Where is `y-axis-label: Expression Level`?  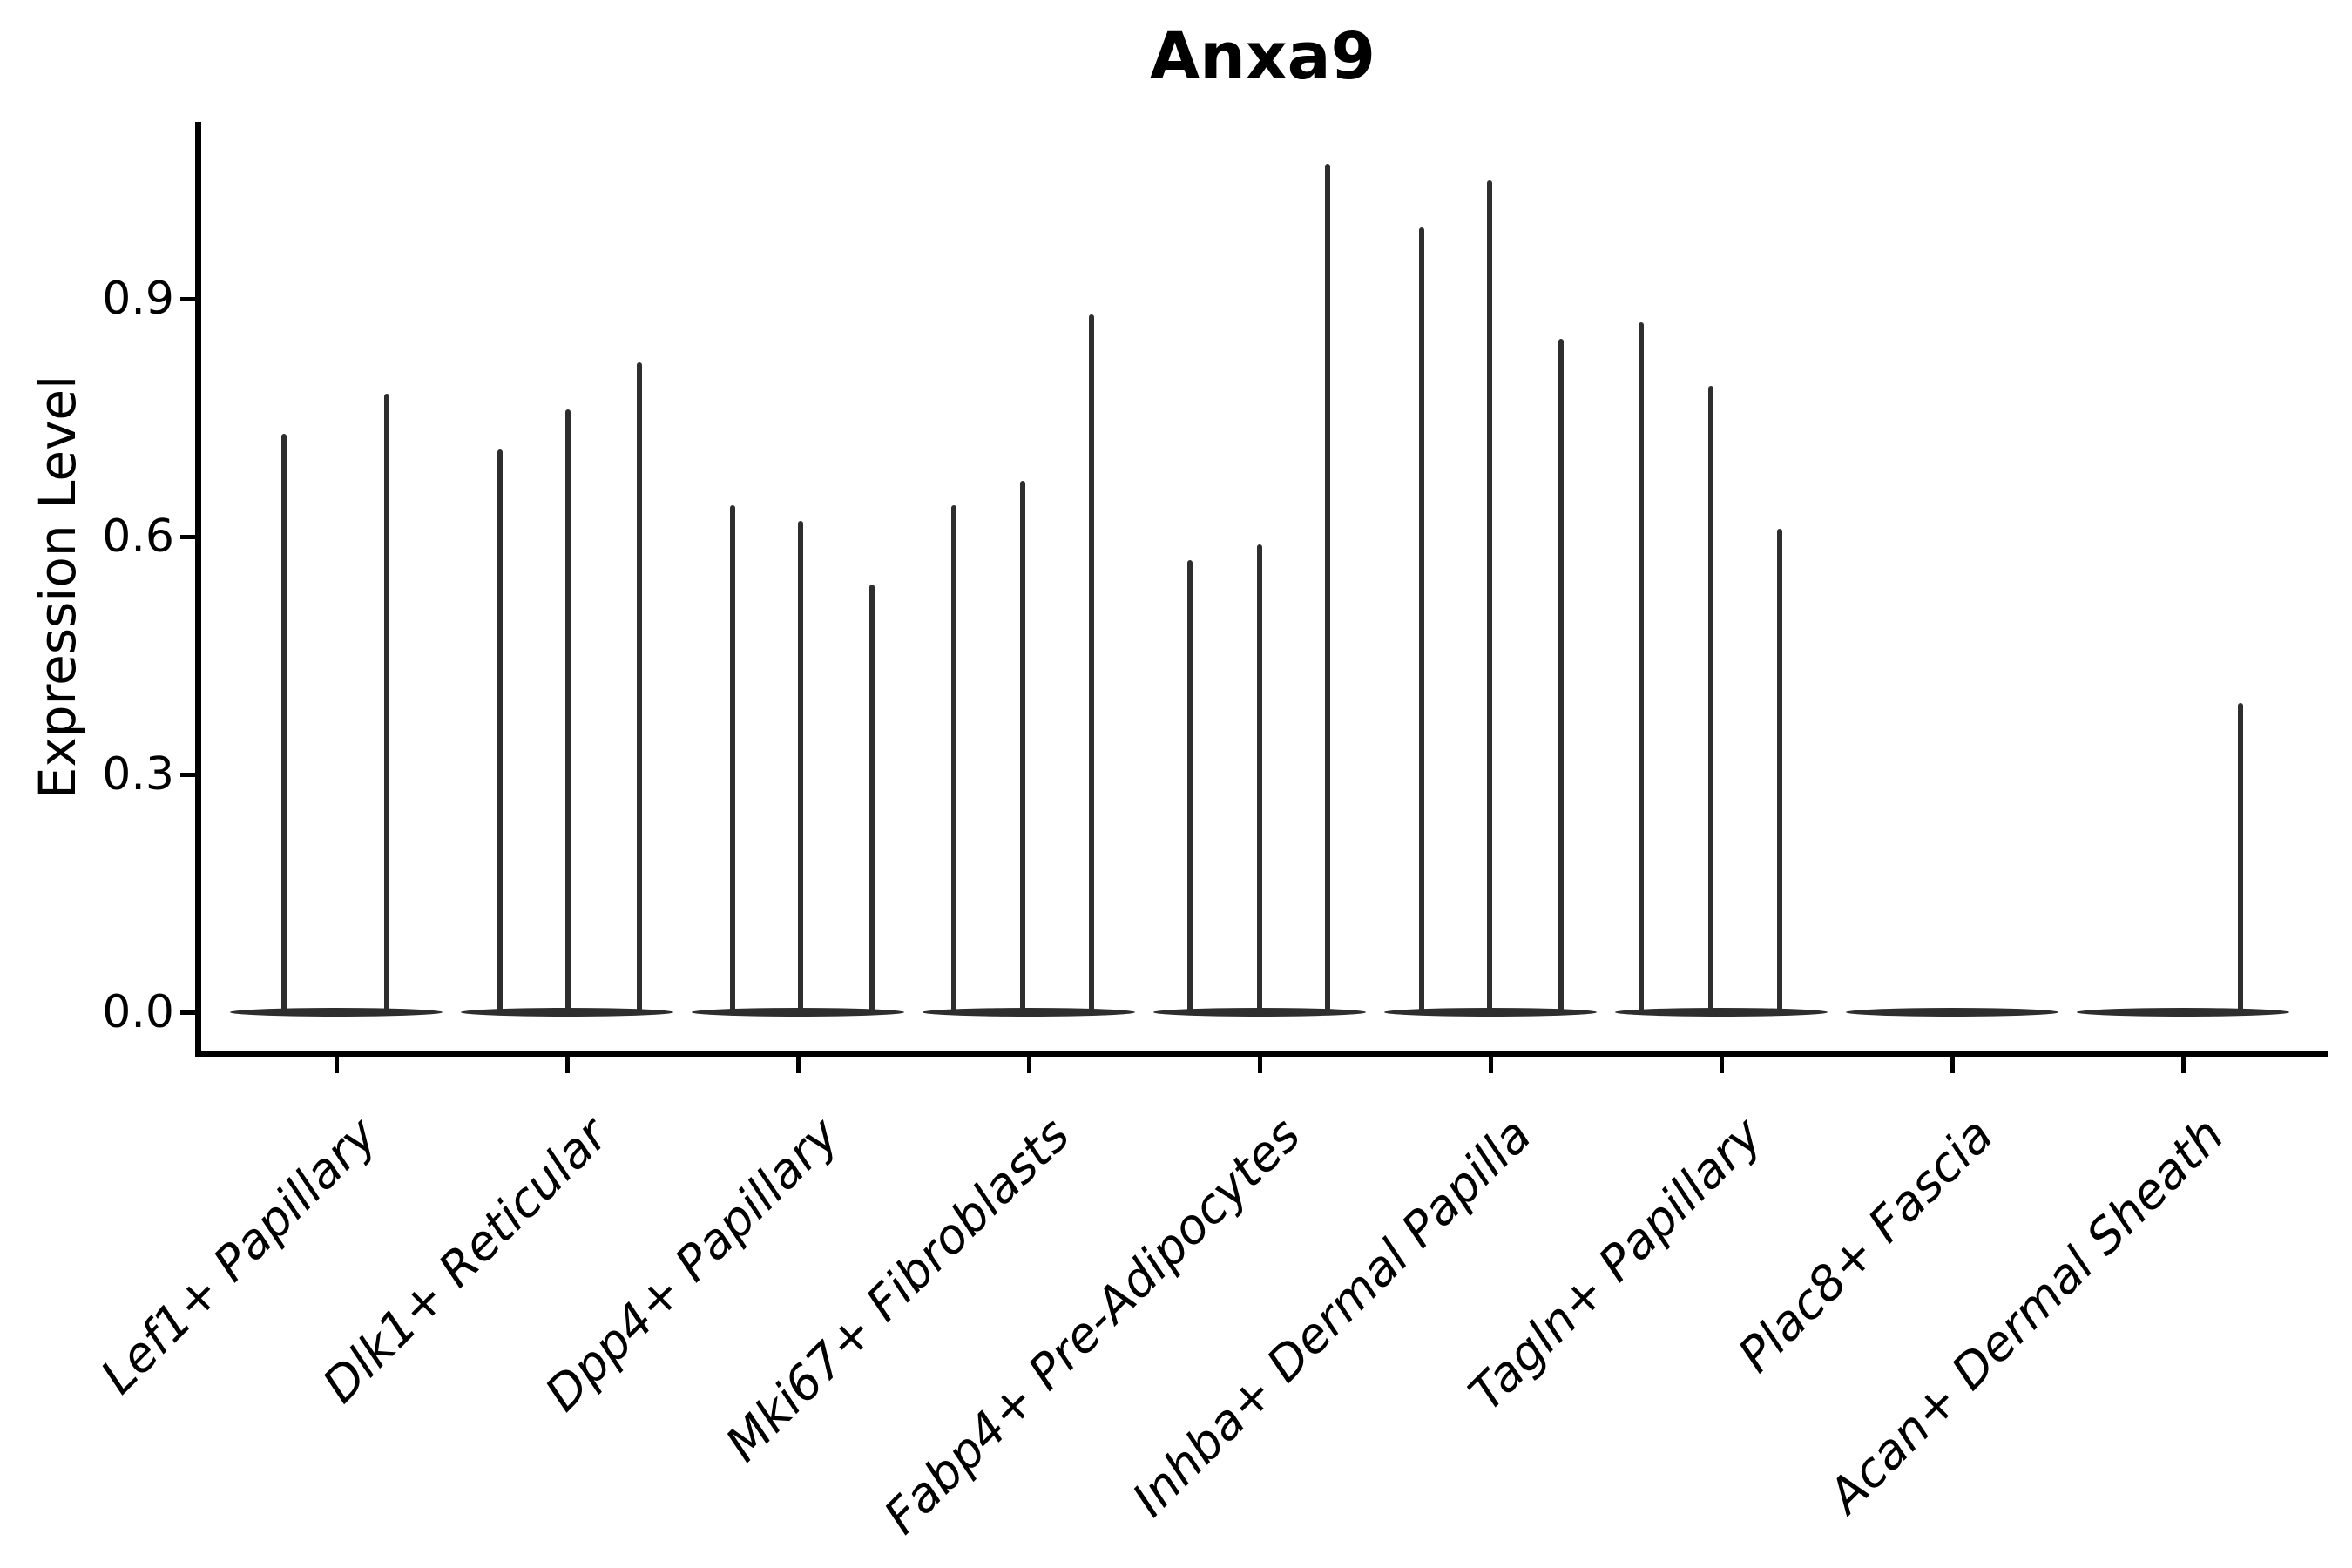
y-axis-label: Expression Level is located at coordinates (58, 587).